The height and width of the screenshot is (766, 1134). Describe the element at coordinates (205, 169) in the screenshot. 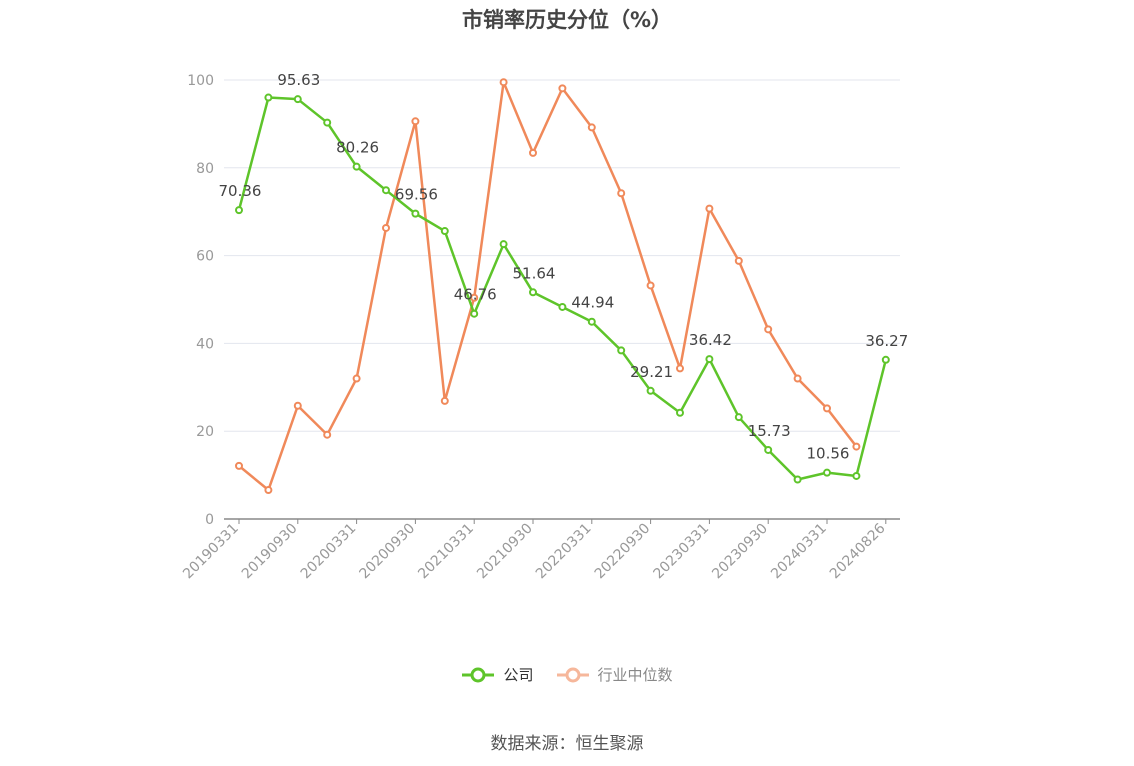

I see `y-tick-label: 80` at that location.